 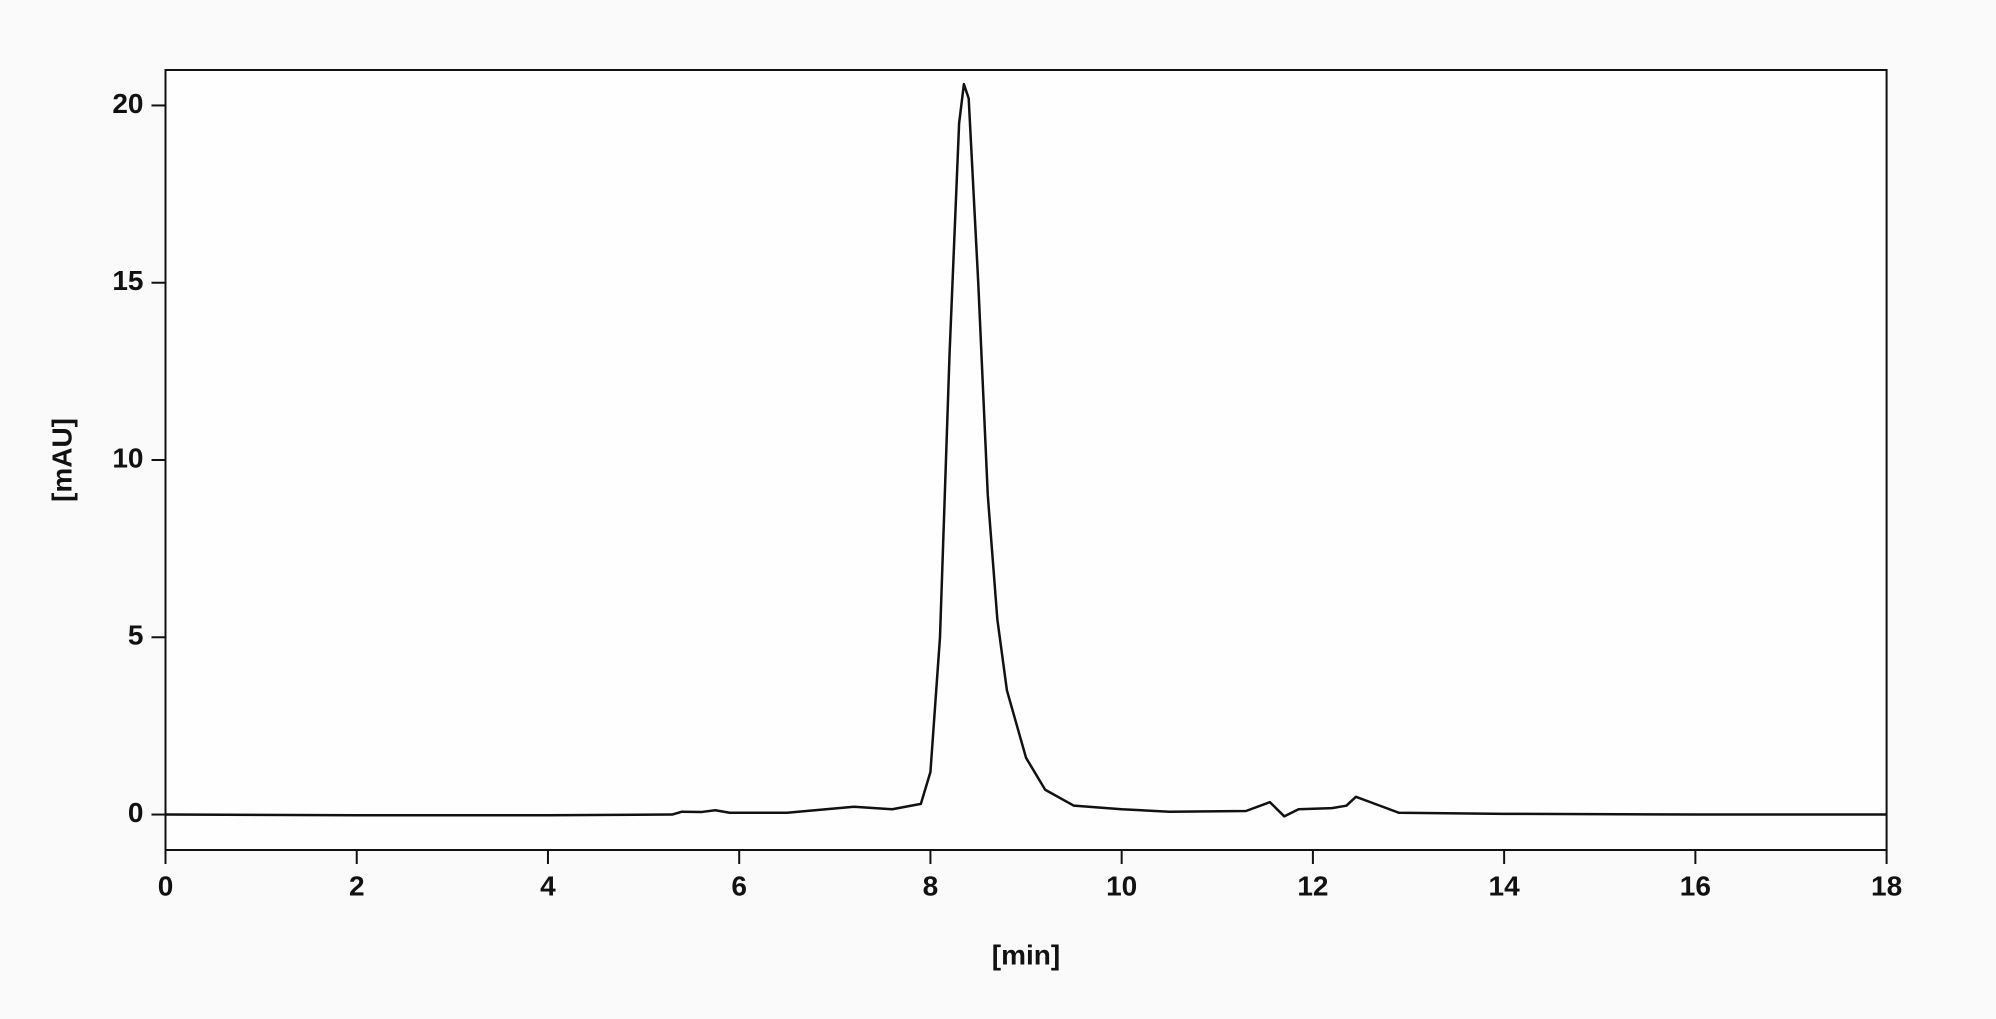 What do you see at coordinates (127, 457) in the screenshot?
I see `y-tick-label: 10` at bounding box center [127, 457].